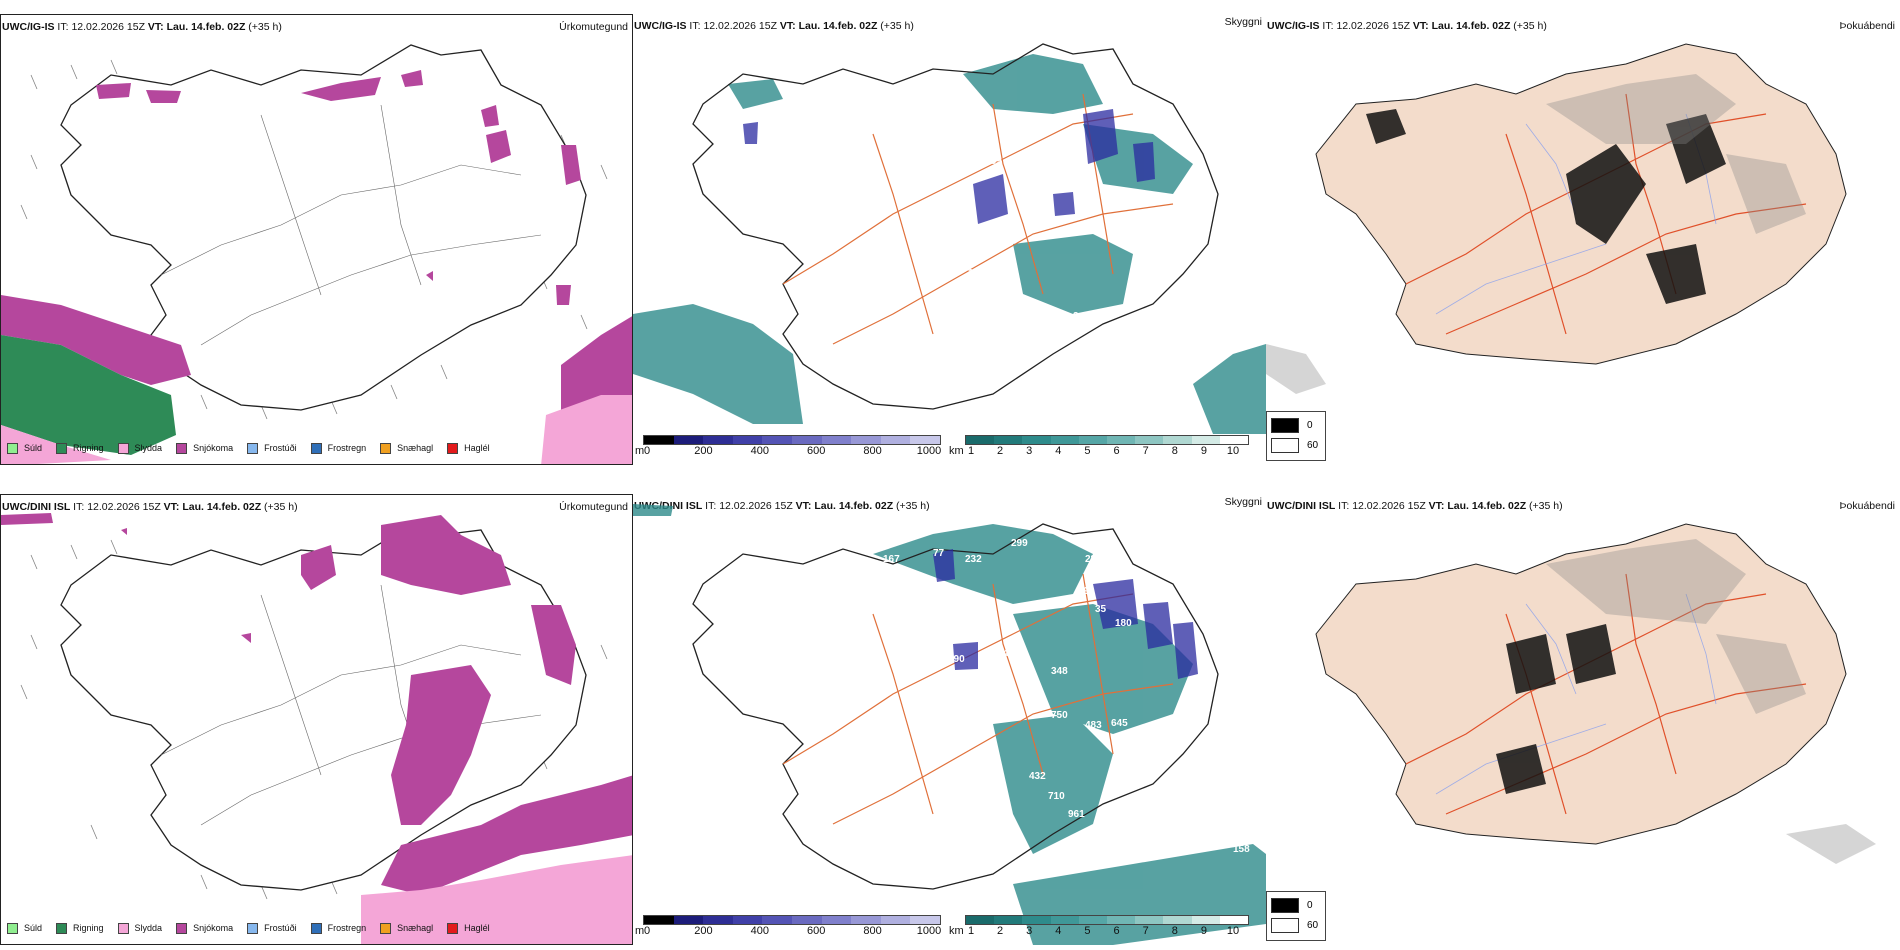 Image resolution: width=1900 pixels, height=950 pixels. Describe the element at coordinates (88, 448) in the screenshot. I see `legend-label: Rigning` at that location.